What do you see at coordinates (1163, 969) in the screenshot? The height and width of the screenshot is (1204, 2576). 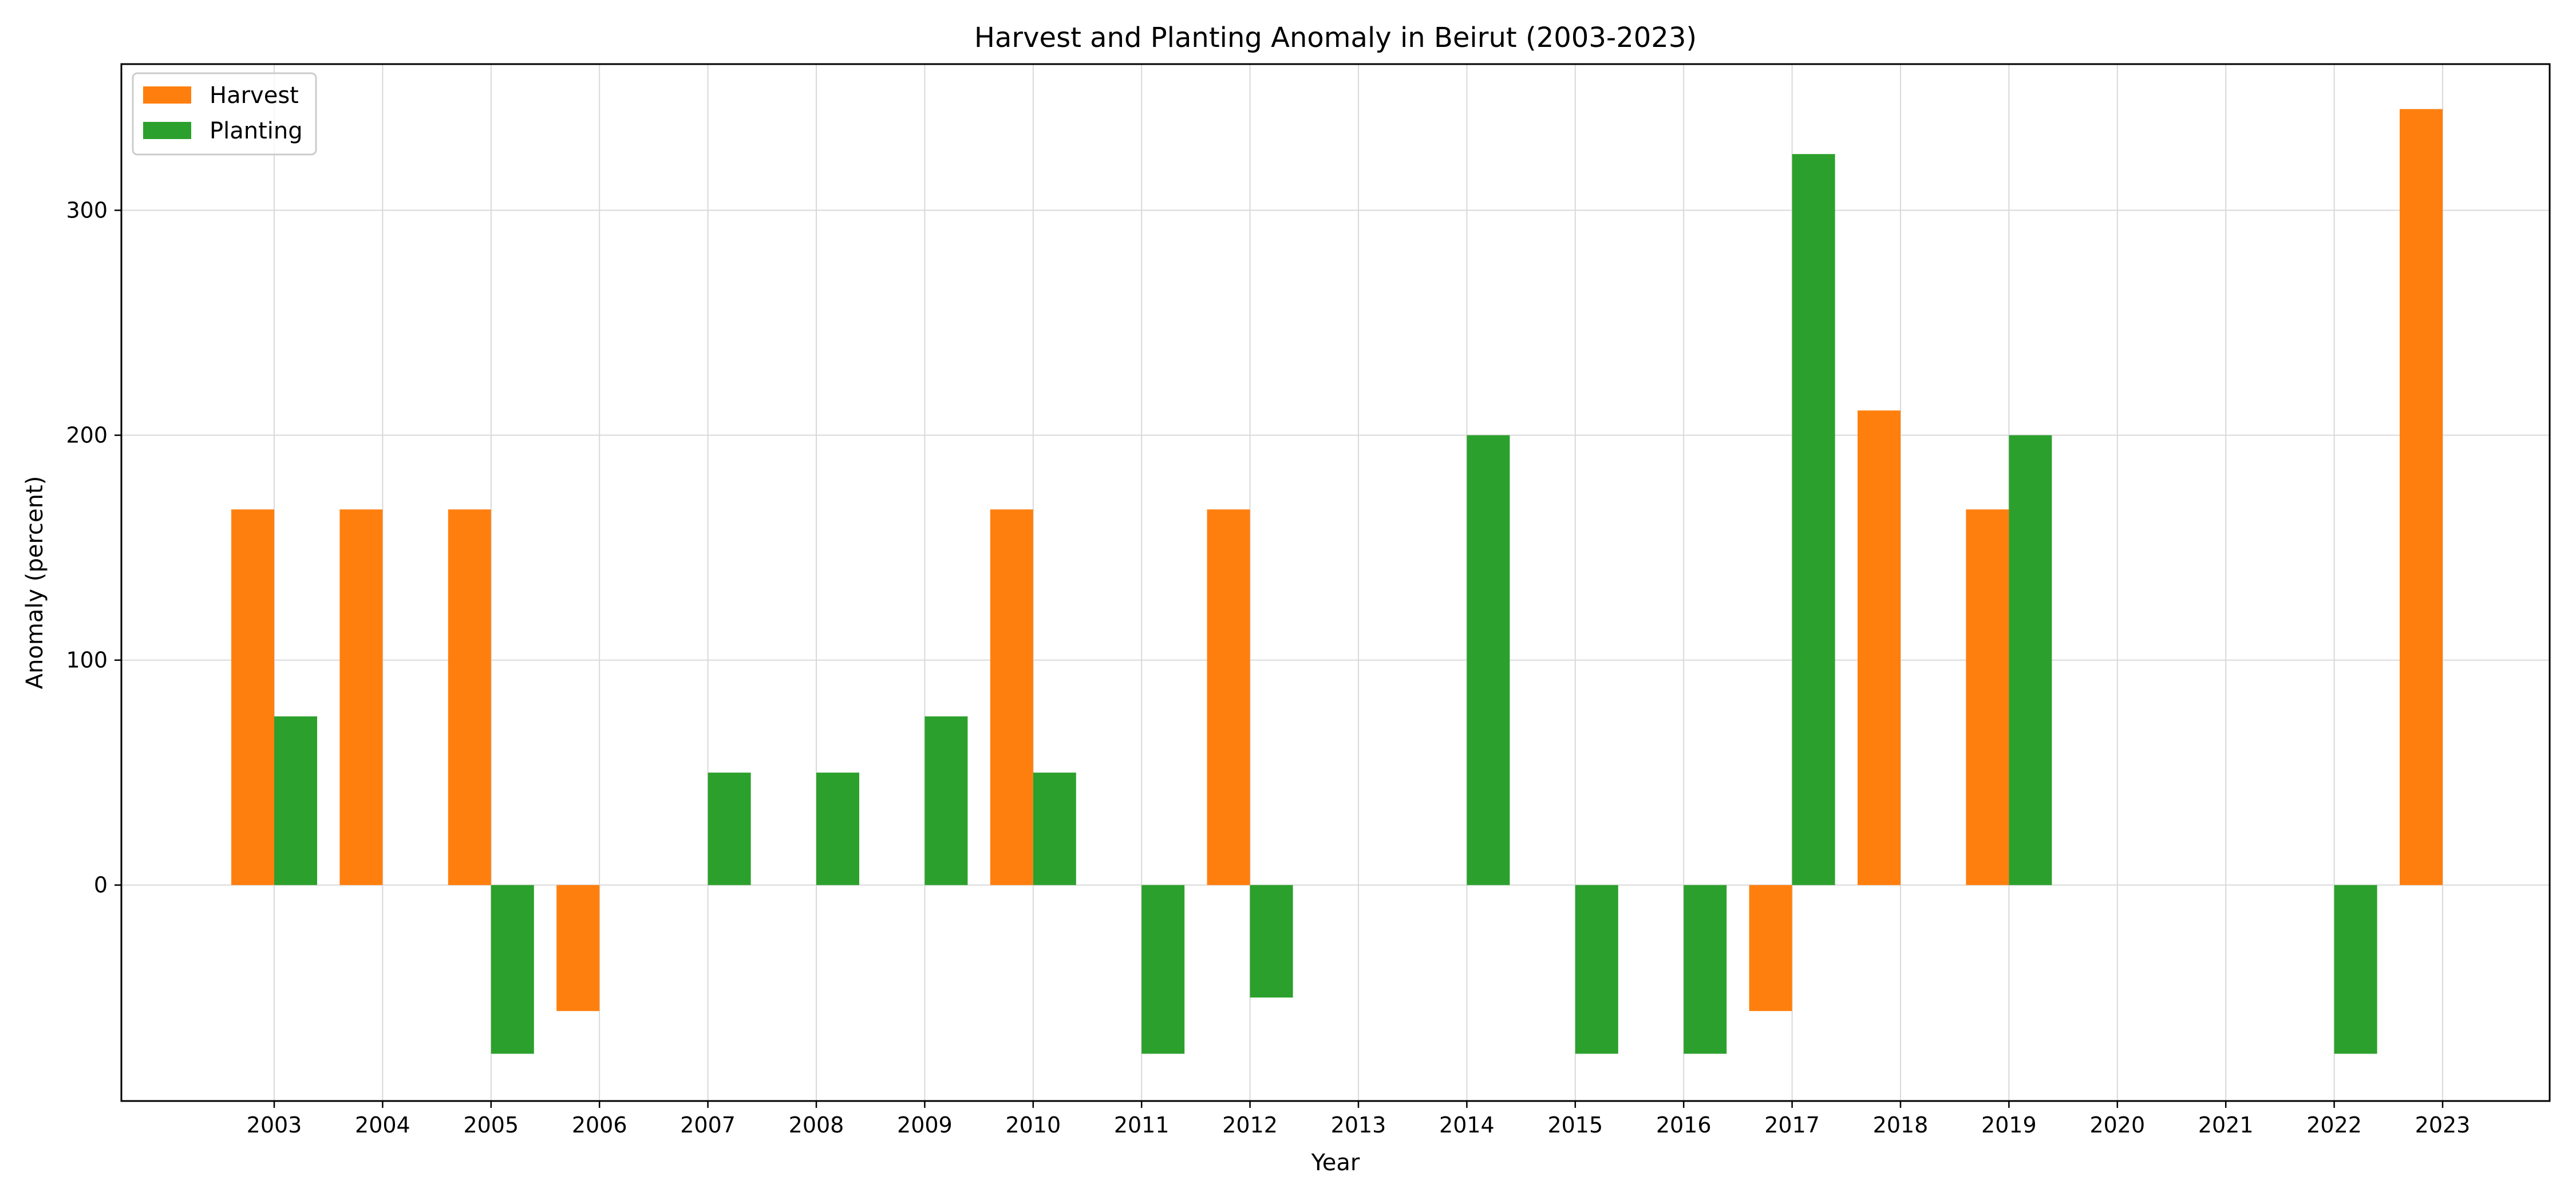 I see `bar-planting-2011` at bounding box center [1163, 969].